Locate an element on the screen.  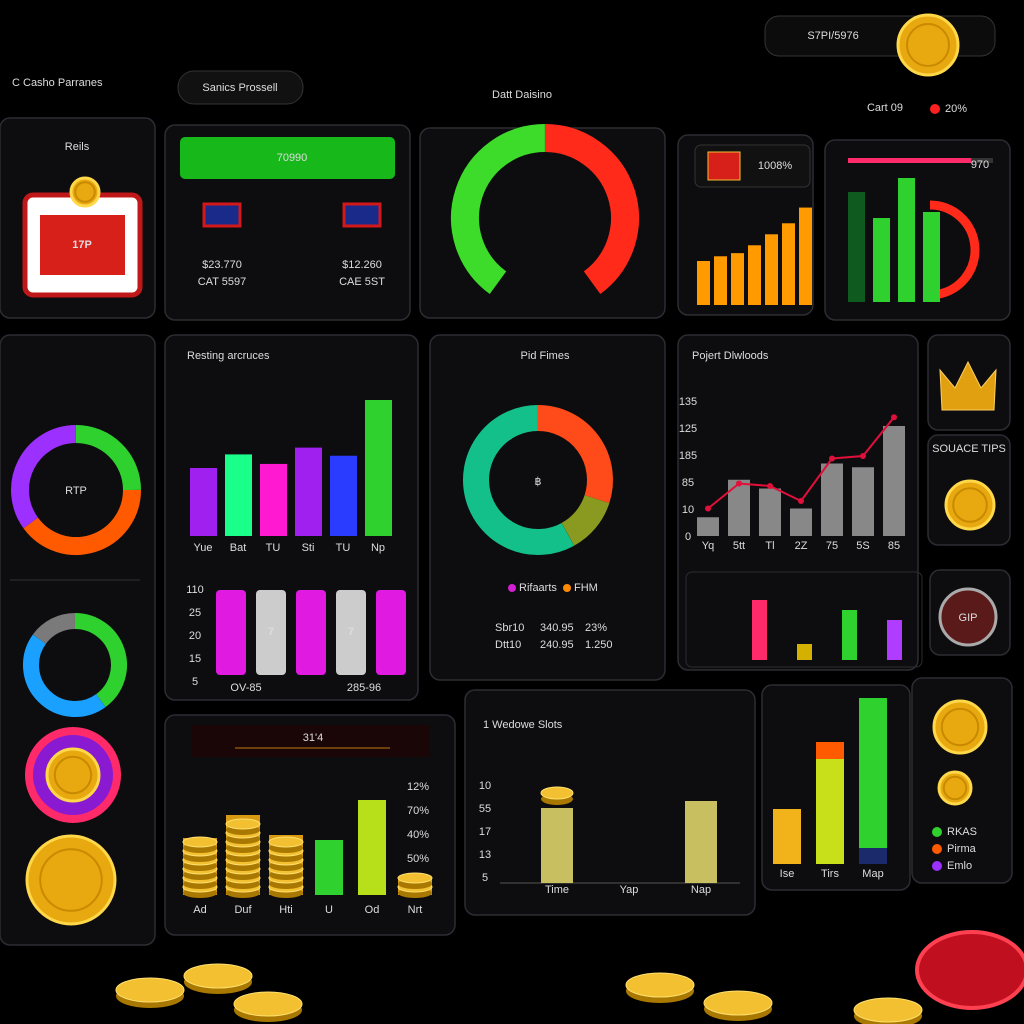
panel-title: Pid Fimes is located at coordinates (545, 356).